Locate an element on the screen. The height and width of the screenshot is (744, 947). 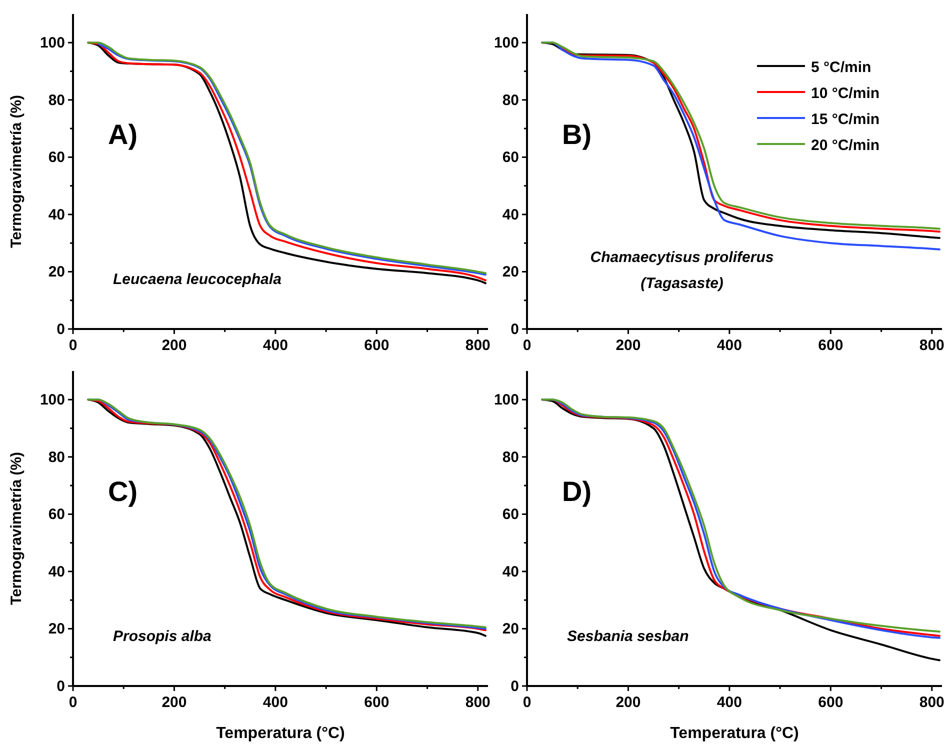
annotation: B) is located at coordinates (577, 134).